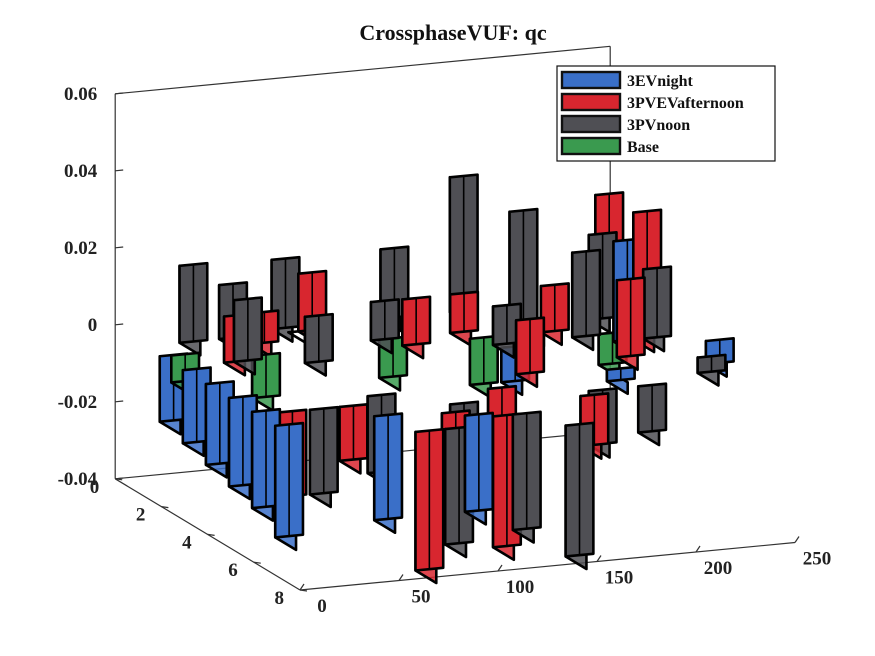 This screenshot has height=656, width=875. Describe the element at coordinates (619, 578) in the screenshot. I see `x-tick-label: 150` at that location.